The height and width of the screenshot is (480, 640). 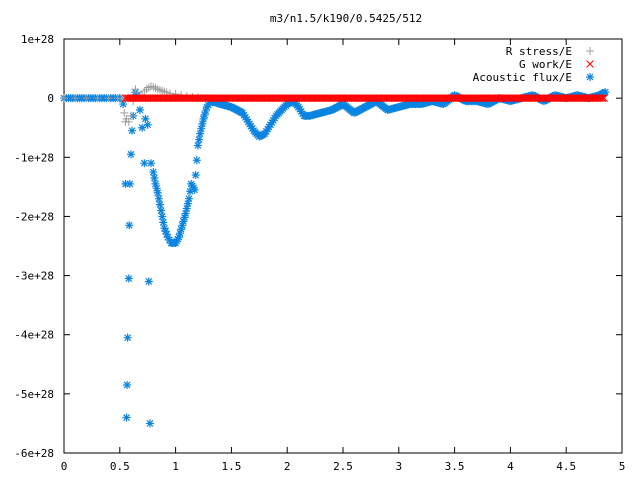 What do you see at coordinates (287, 466) in the screenshot?
I see `x-tick-label: 2` at bounding box center [287, 466].